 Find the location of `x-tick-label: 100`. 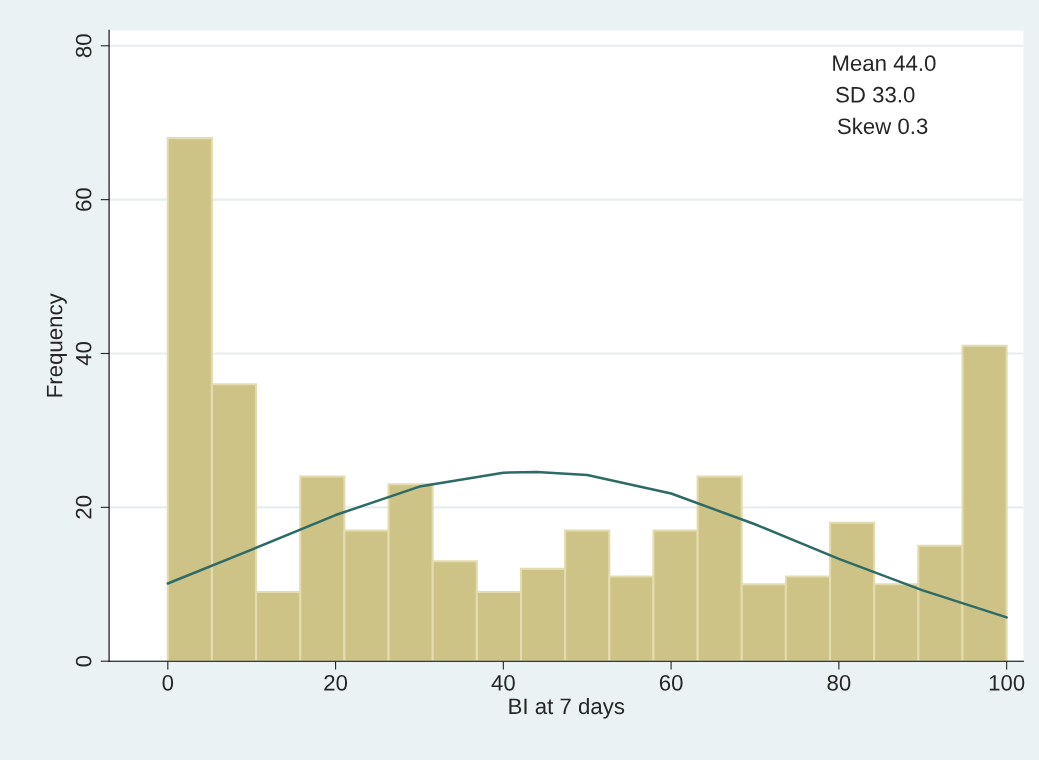

x-tick-label: 100 is located at coordinates (1007, 682).